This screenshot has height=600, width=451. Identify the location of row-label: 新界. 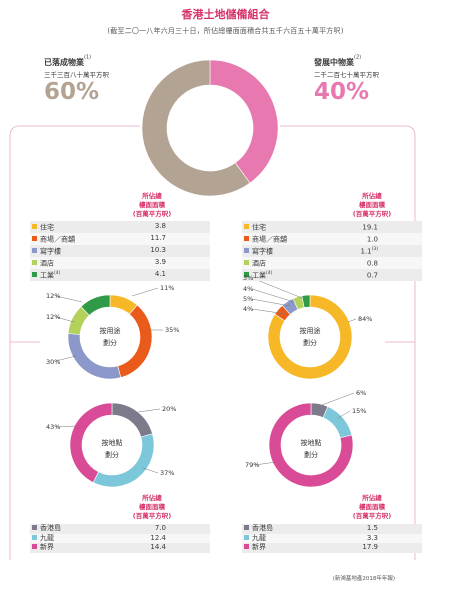
(259, 547).